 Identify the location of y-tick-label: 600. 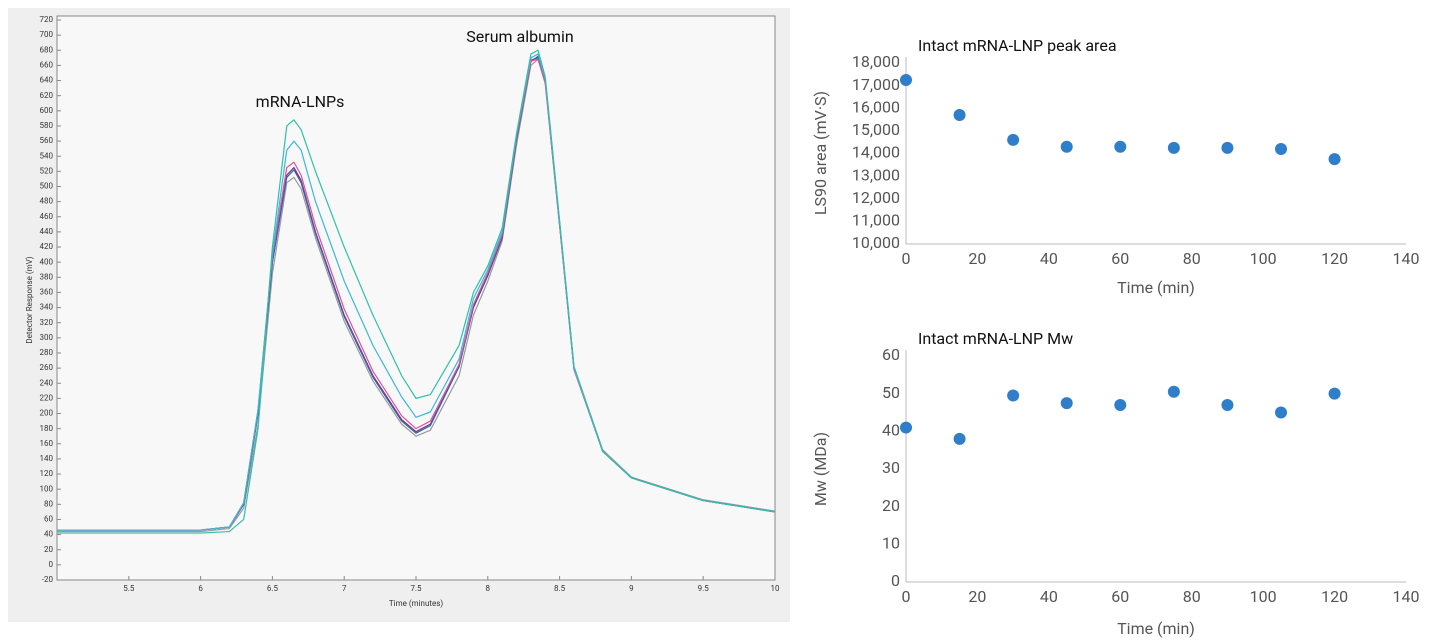
(47, 110).